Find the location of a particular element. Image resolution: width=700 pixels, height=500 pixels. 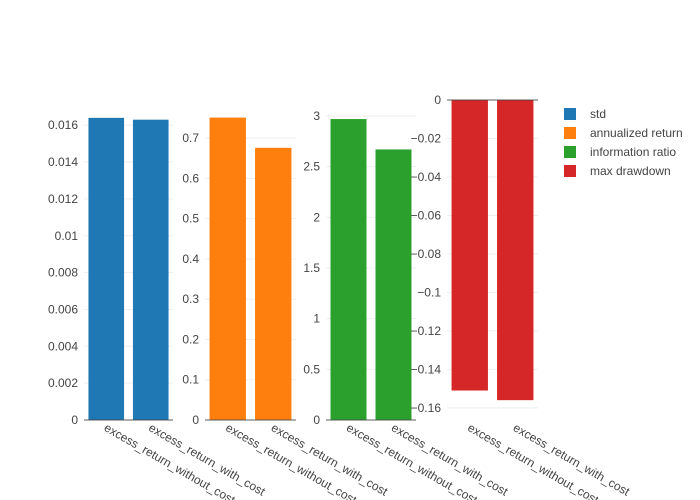

y-tick-label: 1 is located at coordinates (316, 319).